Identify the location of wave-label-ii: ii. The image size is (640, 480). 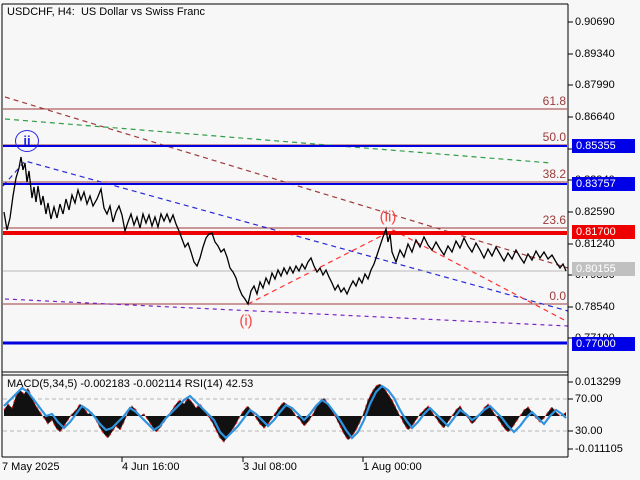
(27, 141).